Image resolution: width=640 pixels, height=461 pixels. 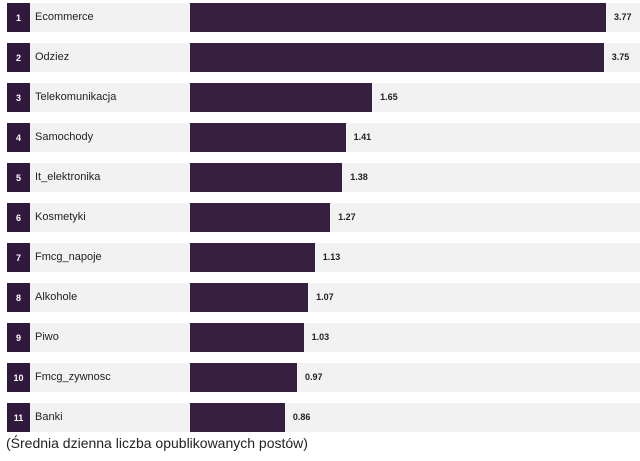 What do you see at coordinates (18, 137) in the screenshot?
I see `rank-badge: 4` at bounding box center [18, 137].